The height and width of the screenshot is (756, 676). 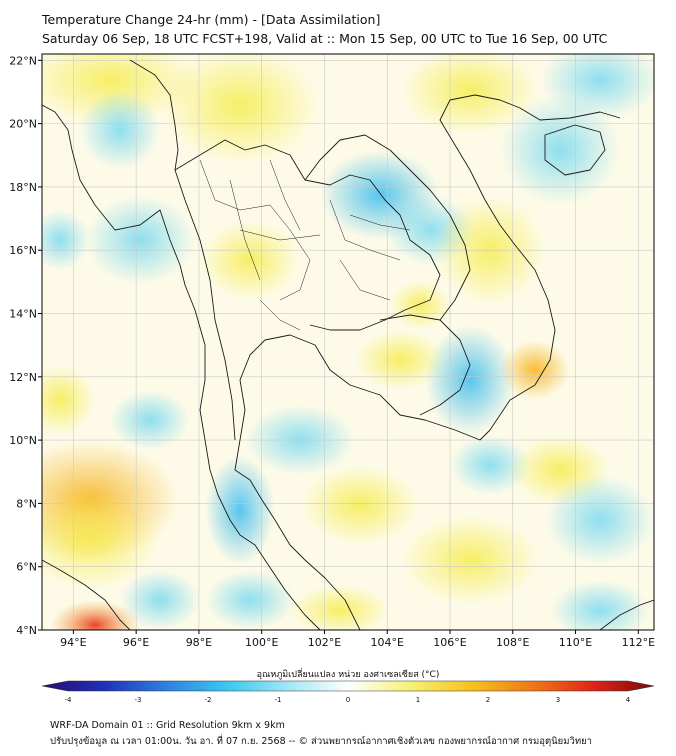 What do you see at coordinates (512, 642) in the screenshot?
I see `lon-tick-label: 108°E` at bounding box center [512, 642].